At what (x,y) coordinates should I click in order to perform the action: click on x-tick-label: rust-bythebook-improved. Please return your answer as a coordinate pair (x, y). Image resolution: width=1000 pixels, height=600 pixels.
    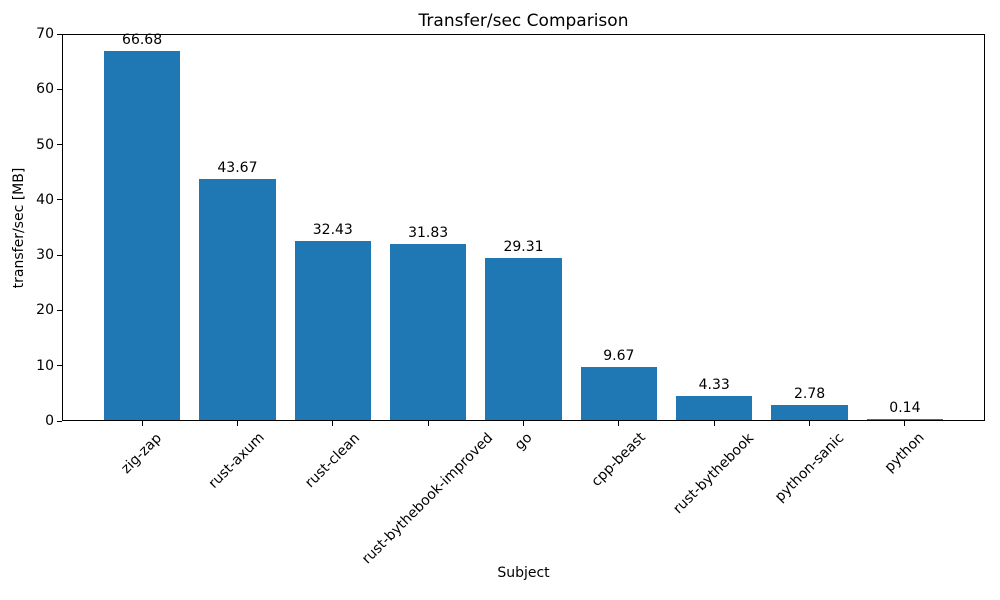
    Looking at the image, I should click on (428, 498).